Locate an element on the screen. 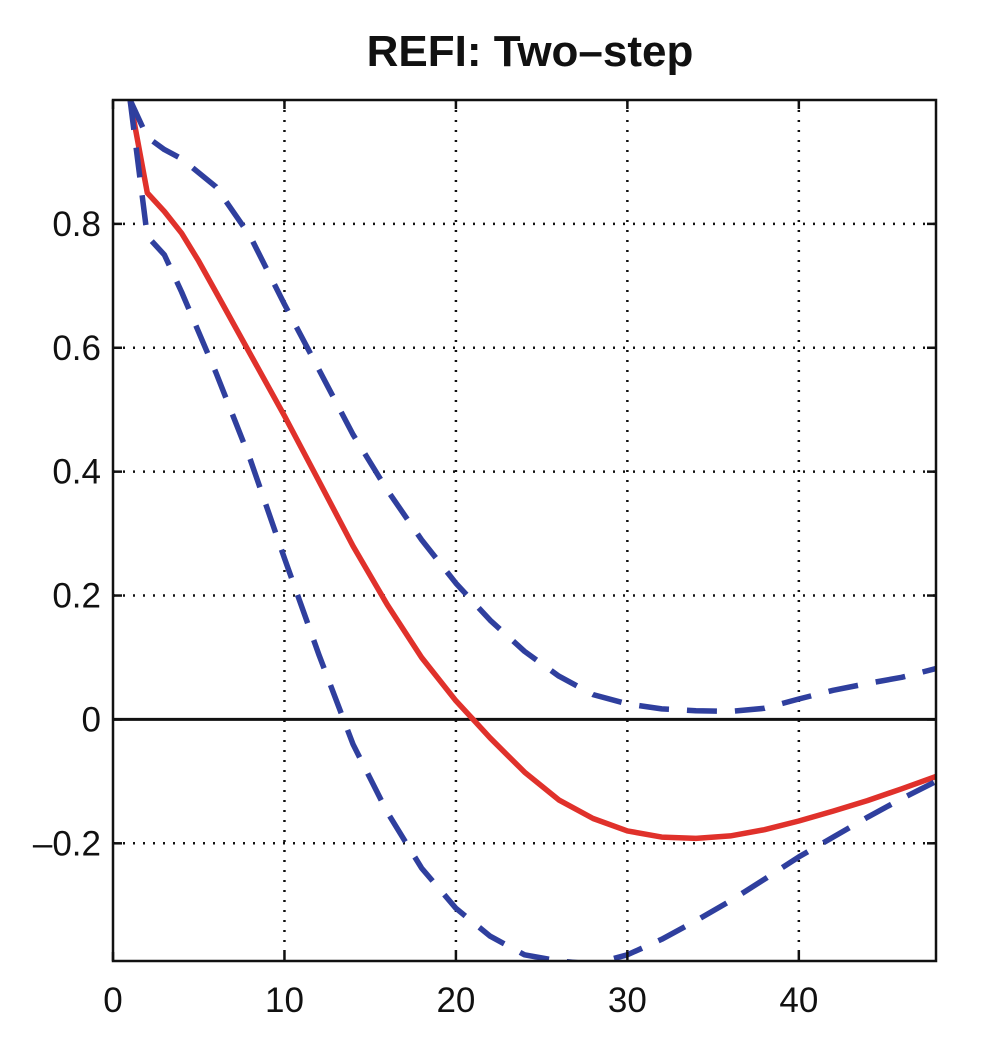  x-tick-label: 20 is located at coordinates (455, 1000).